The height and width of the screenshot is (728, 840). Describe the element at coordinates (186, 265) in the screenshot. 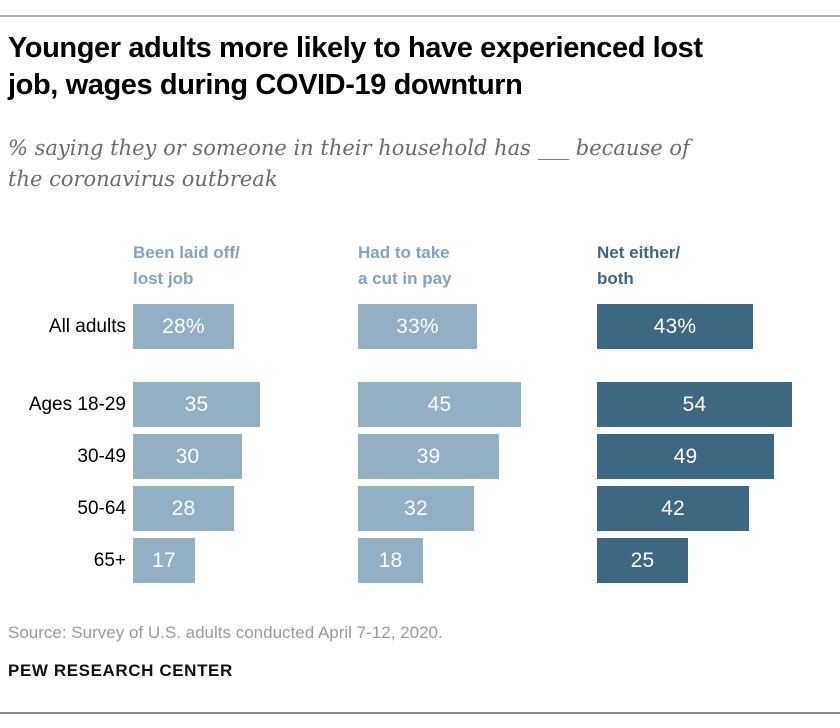

I see `column-header: Been laid off/ lost job` at that location.